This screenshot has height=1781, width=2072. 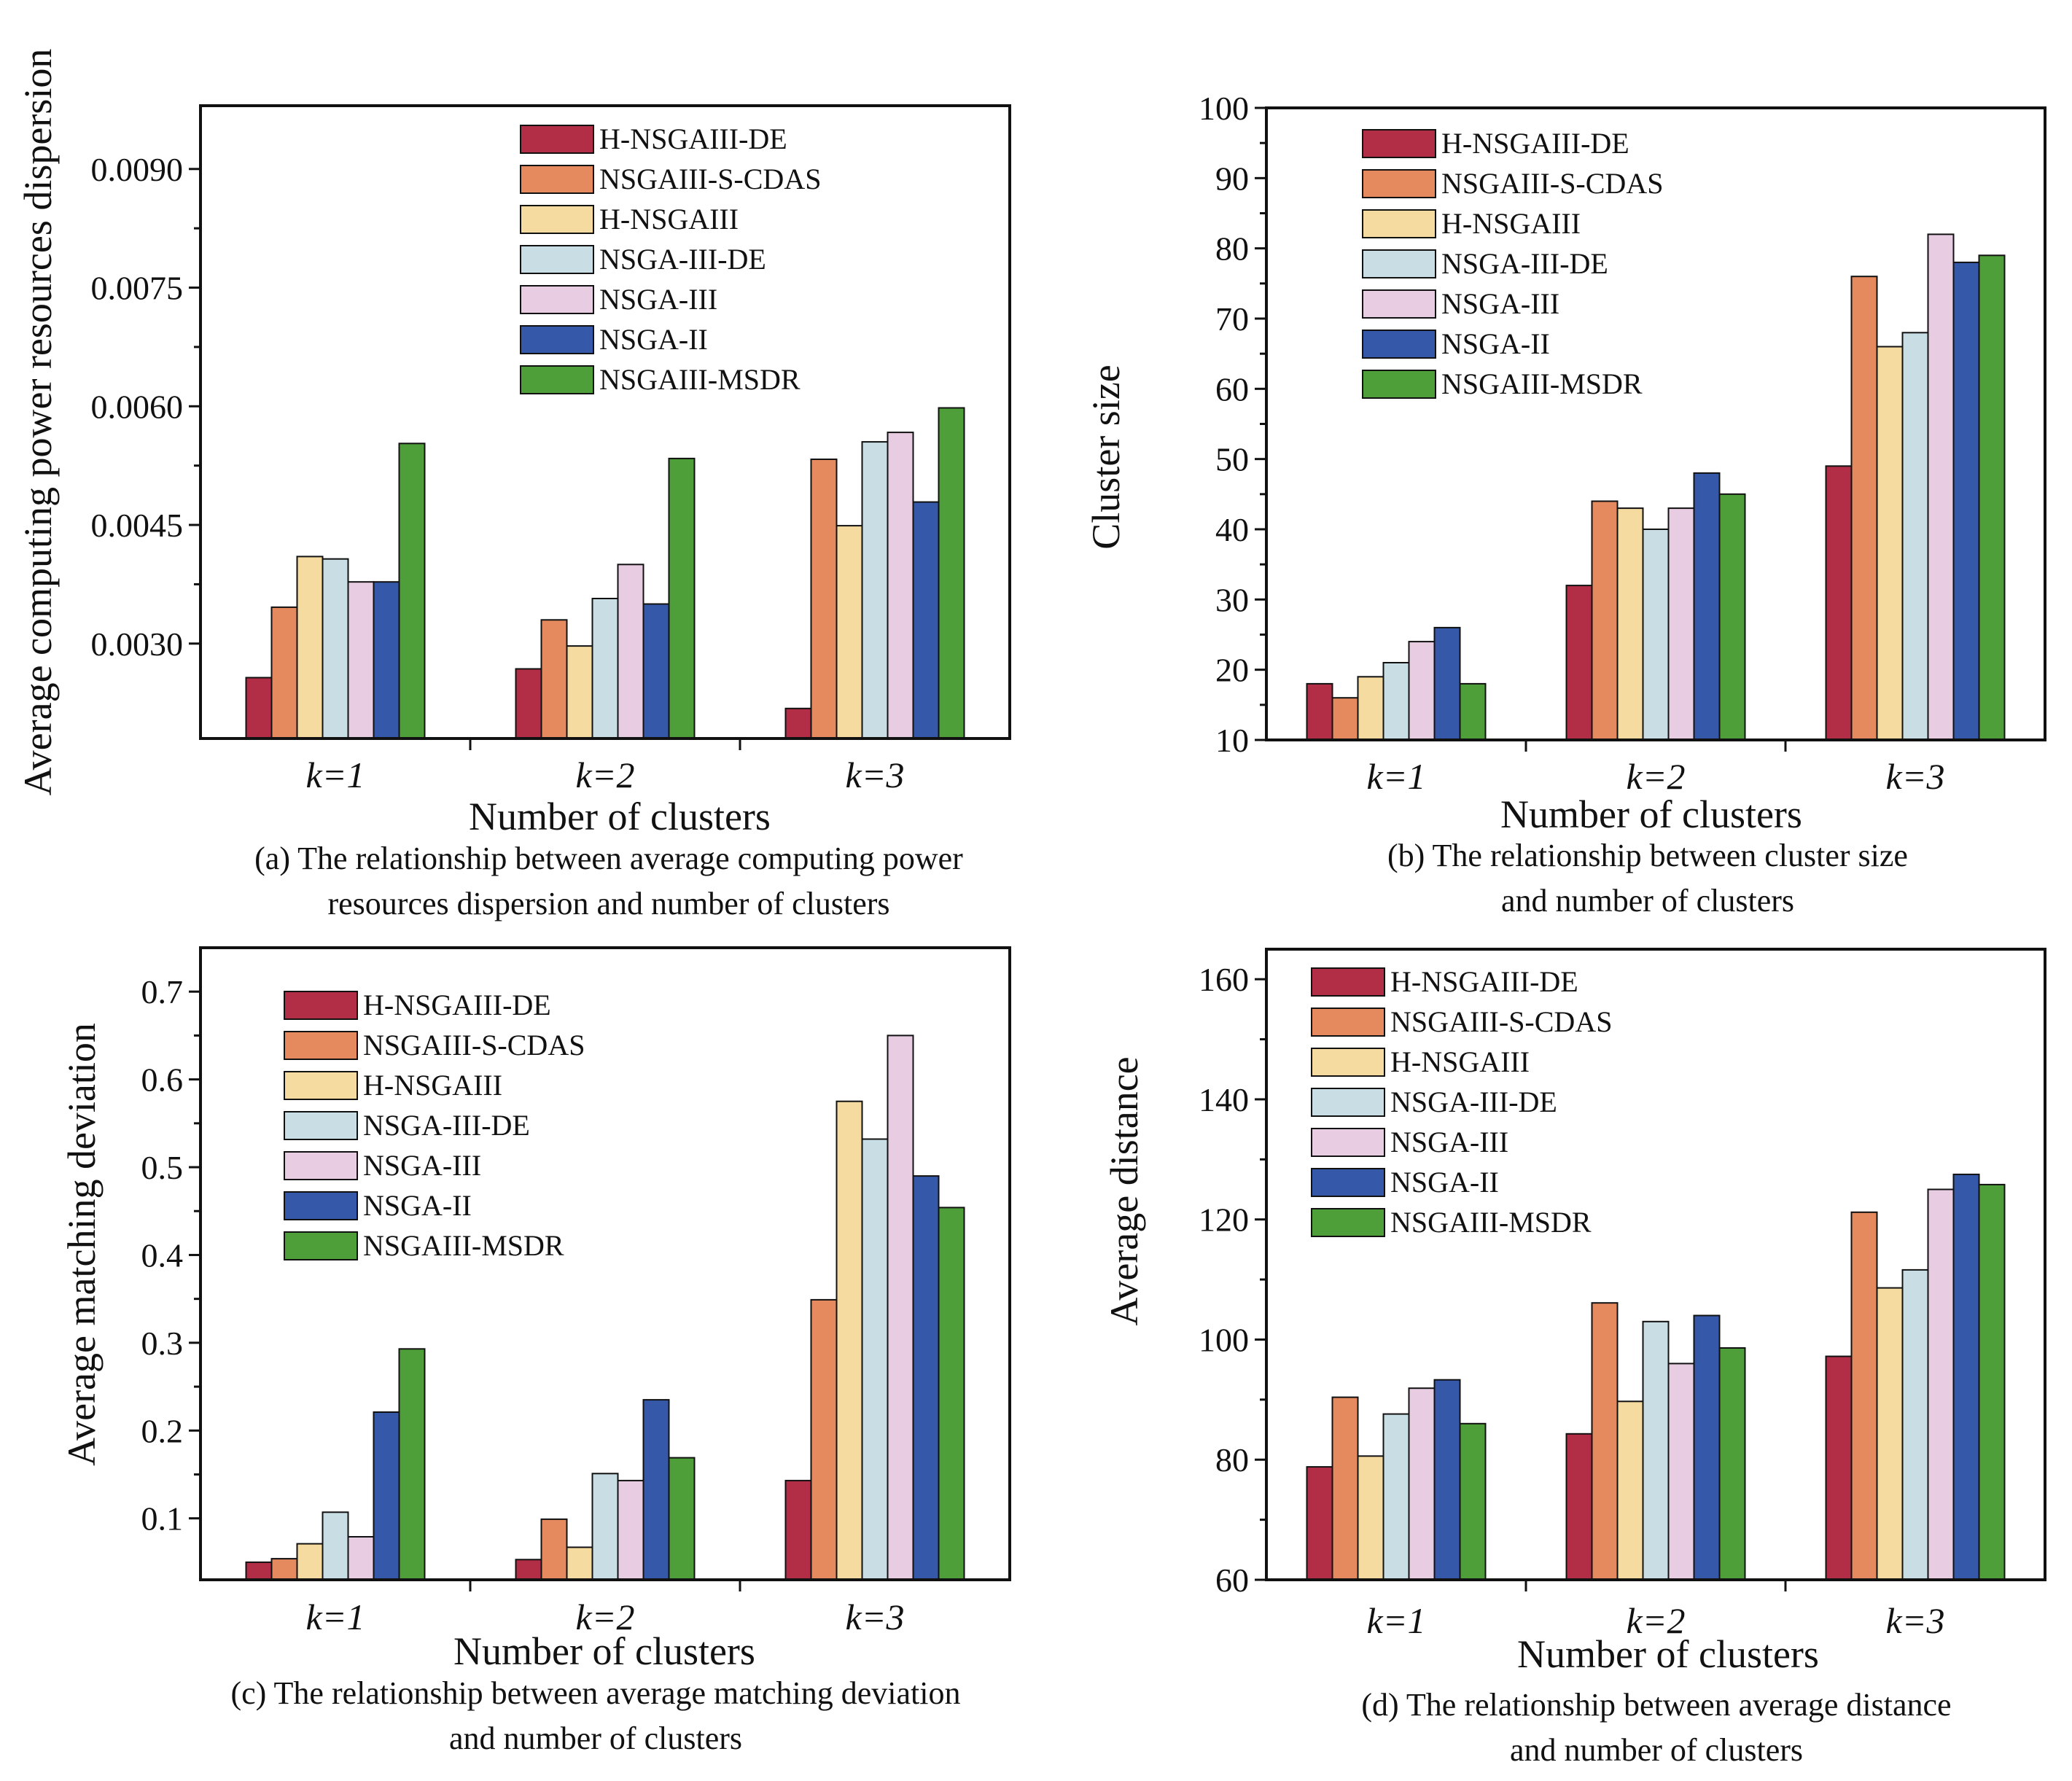 I want to click on bar-c-nsga-ii-k=2, so click(x=656, y=1490).